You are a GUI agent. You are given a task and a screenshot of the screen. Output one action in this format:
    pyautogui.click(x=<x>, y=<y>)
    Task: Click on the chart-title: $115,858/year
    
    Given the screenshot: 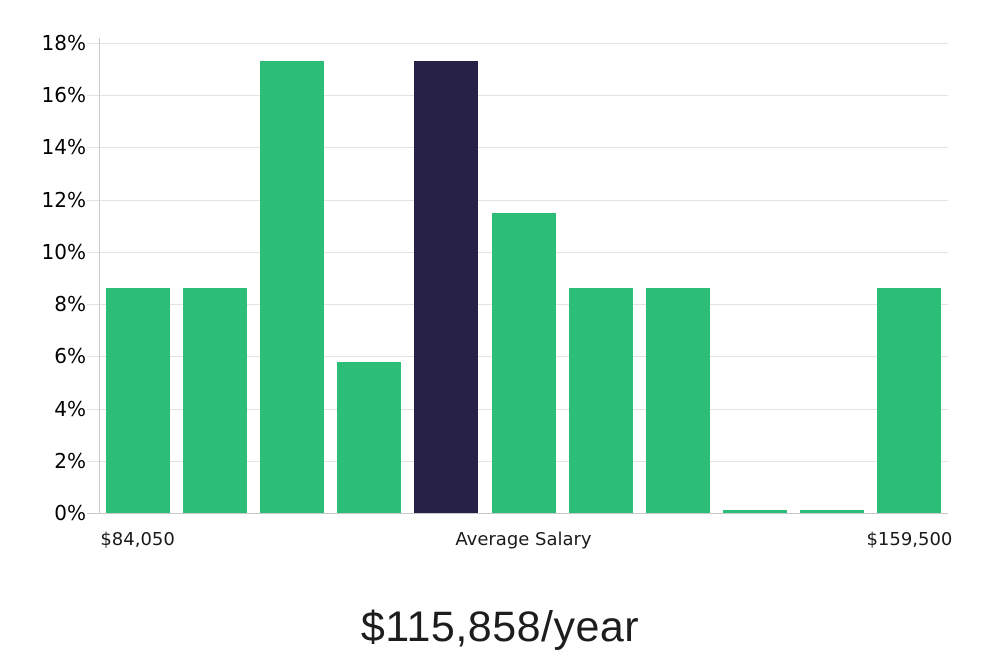 What is the action you would take?
    pyautogui.click(x=500, y=627)
    